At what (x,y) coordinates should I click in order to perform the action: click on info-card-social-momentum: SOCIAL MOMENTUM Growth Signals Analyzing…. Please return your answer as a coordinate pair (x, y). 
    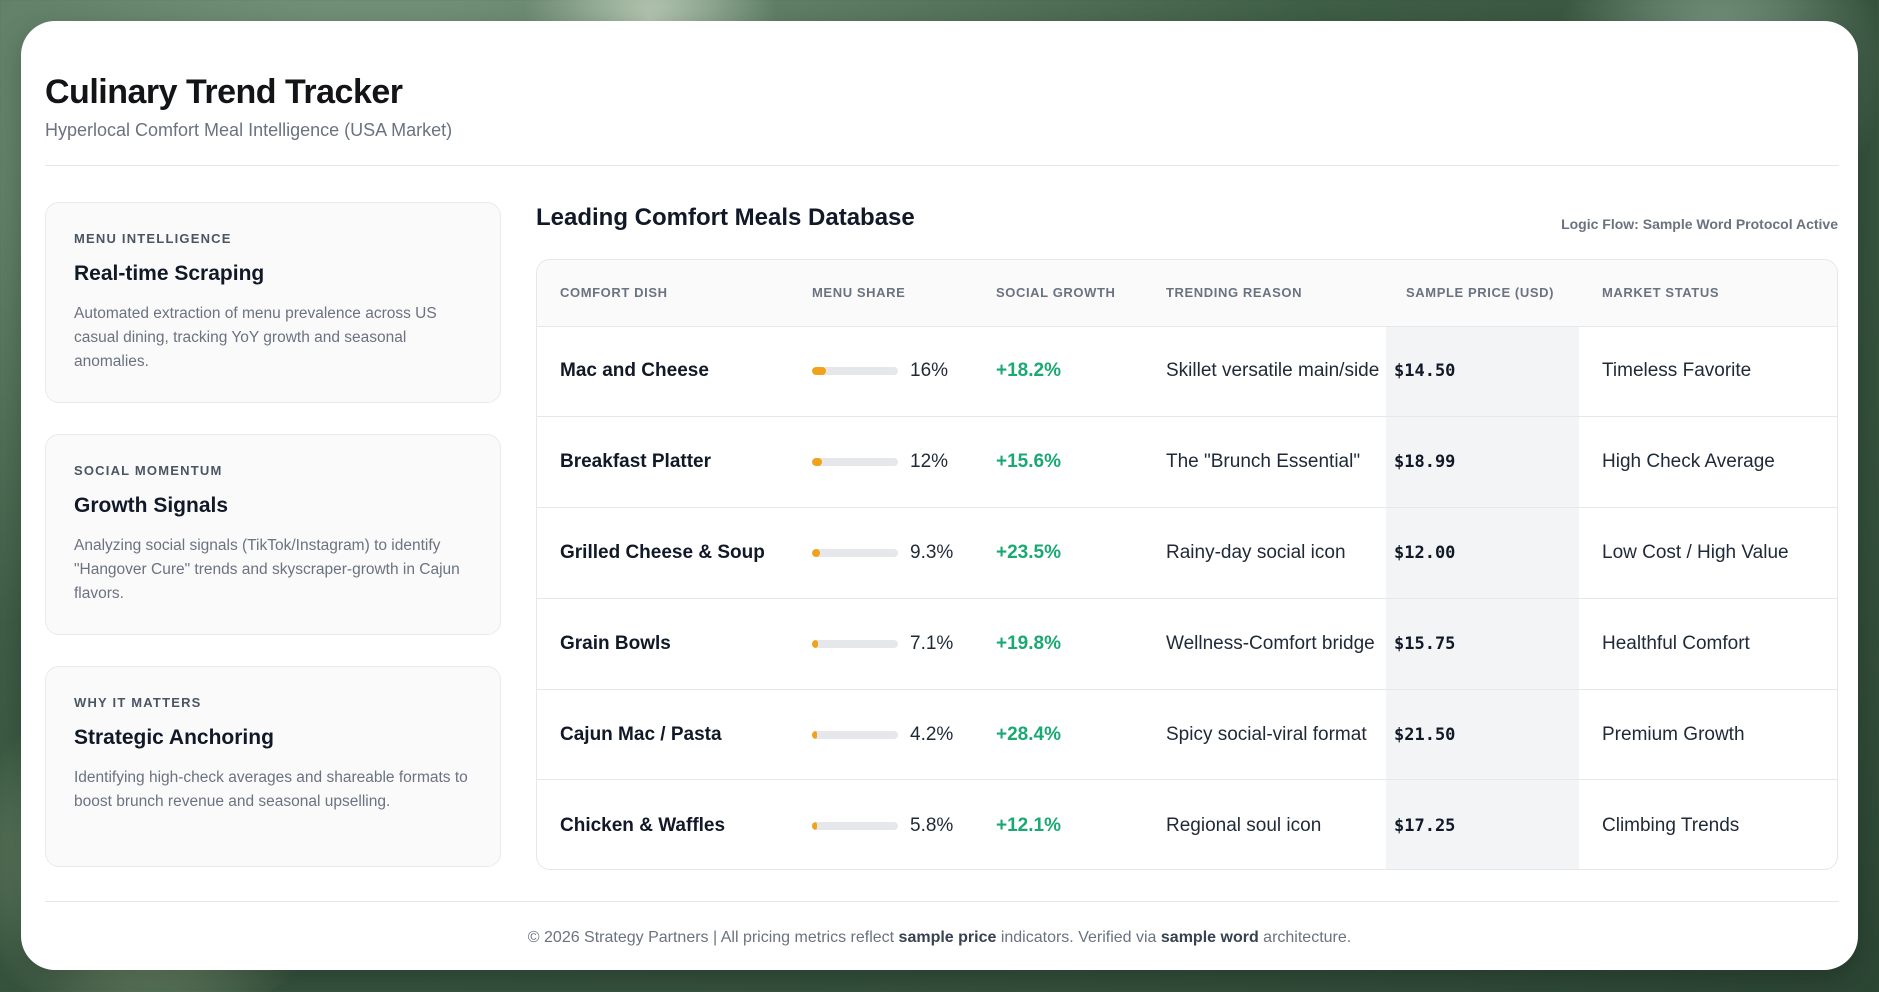
    Looking at the image, I should click on (273, 534).